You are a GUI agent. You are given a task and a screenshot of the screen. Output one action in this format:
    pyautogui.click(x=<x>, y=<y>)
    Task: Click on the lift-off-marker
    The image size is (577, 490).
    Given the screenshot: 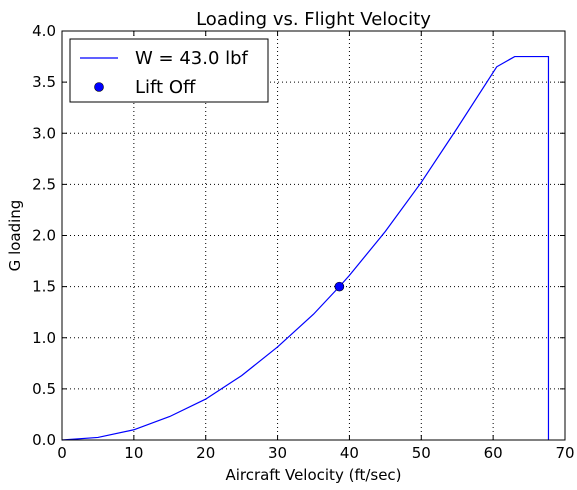 What is the action you would take?
    pyautogui.click(x=339, y=286)
    